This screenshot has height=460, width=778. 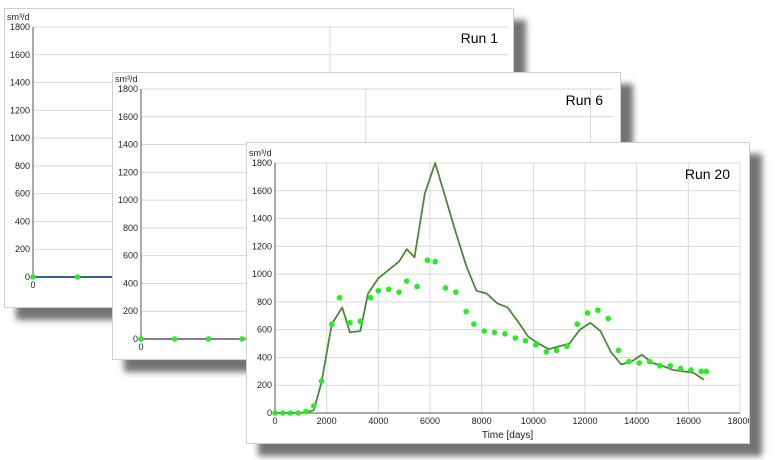 What do you see at coordinates (482, 421) in the screenshot?
I see `x-tick-label: 8000` at bounding box center [482, 421].